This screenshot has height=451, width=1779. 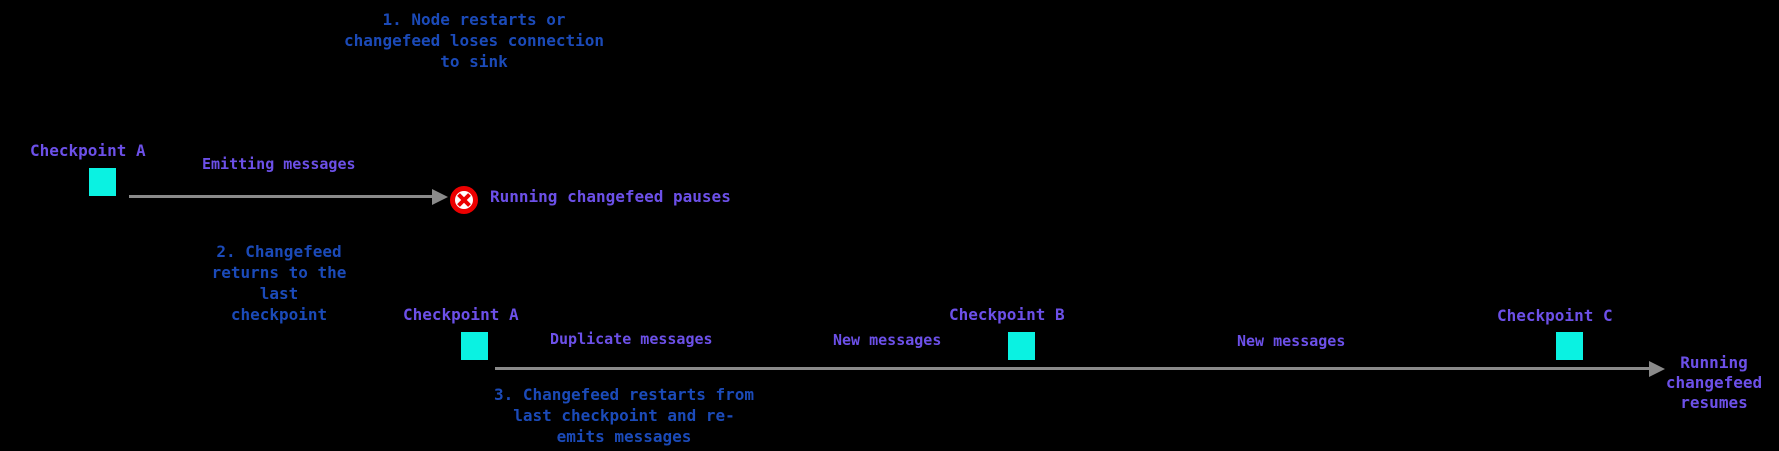 I want to click on emitting-messages-label: Emitting messages, so click(x=279, y=164).